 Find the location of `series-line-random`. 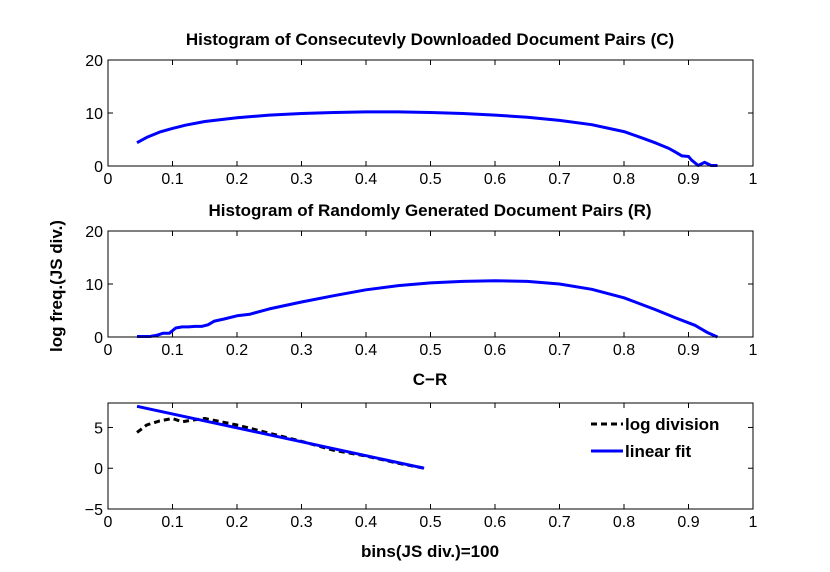

series-line-random is located at coordinates (428, 309).